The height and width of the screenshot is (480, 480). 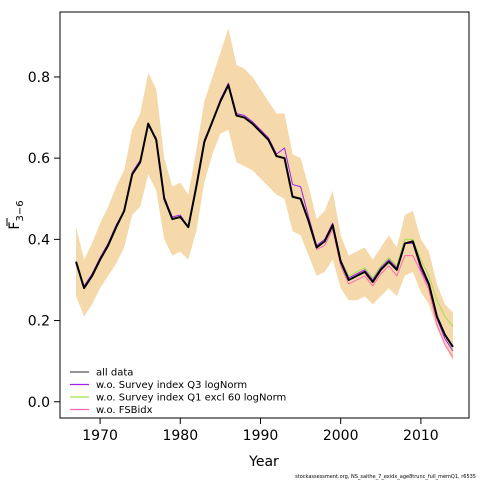 What do you see at coordinates (261, 436) in the screenshot?
I see `x-tick-label: 1990` at bounding box center [261, 436].